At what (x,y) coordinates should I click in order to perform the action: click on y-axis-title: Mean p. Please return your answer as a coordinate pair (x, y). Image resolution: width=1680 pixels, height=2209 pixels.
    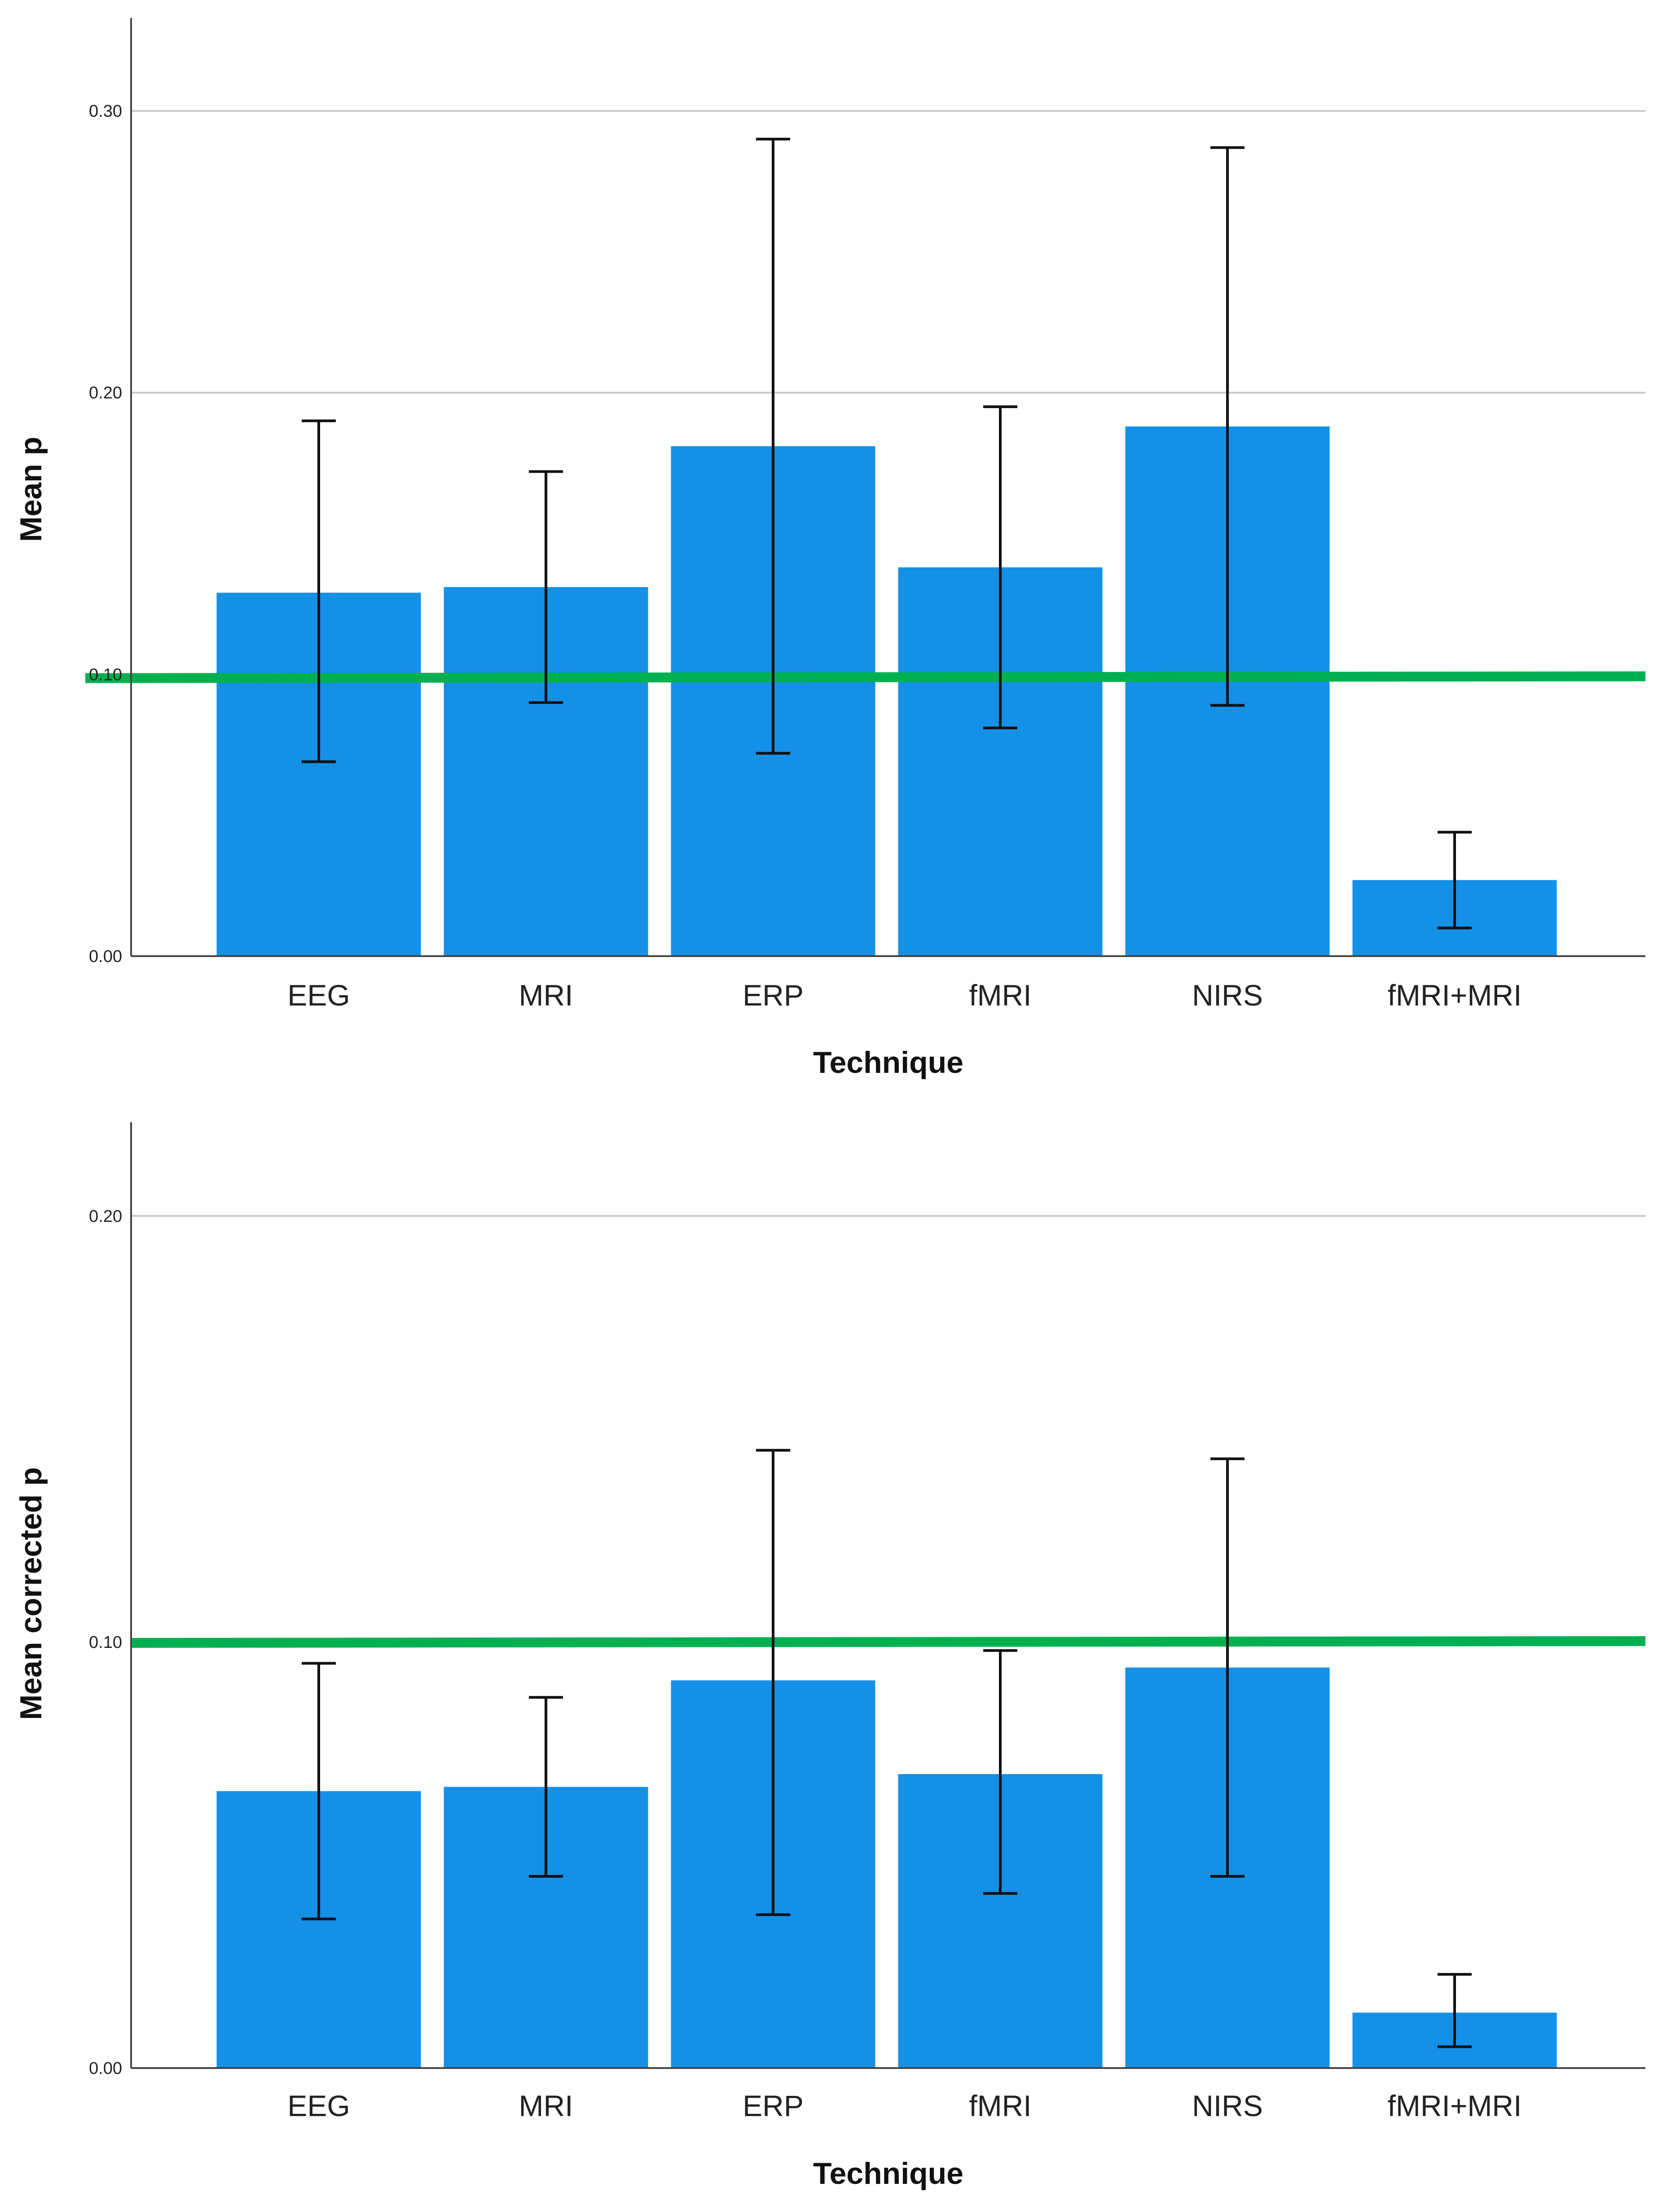
    Looking at the image, I should click on (31, 489).